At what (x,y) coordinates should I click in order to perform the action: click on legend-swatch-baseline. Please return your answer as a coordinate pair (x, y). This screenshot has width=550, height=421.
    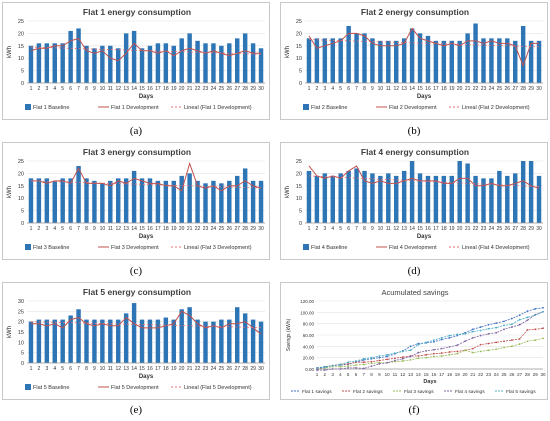
    Looking at the image, I should click on (28, 107).